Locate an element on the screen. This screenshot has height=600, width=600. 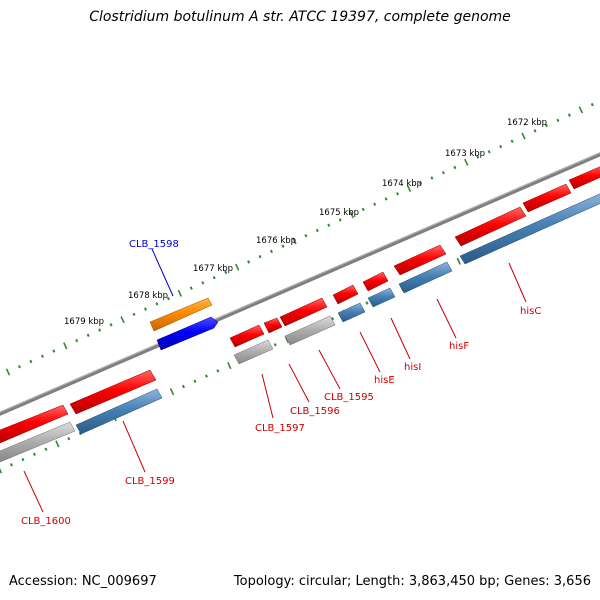
leader-hisE is located at coordinates (370, 352).